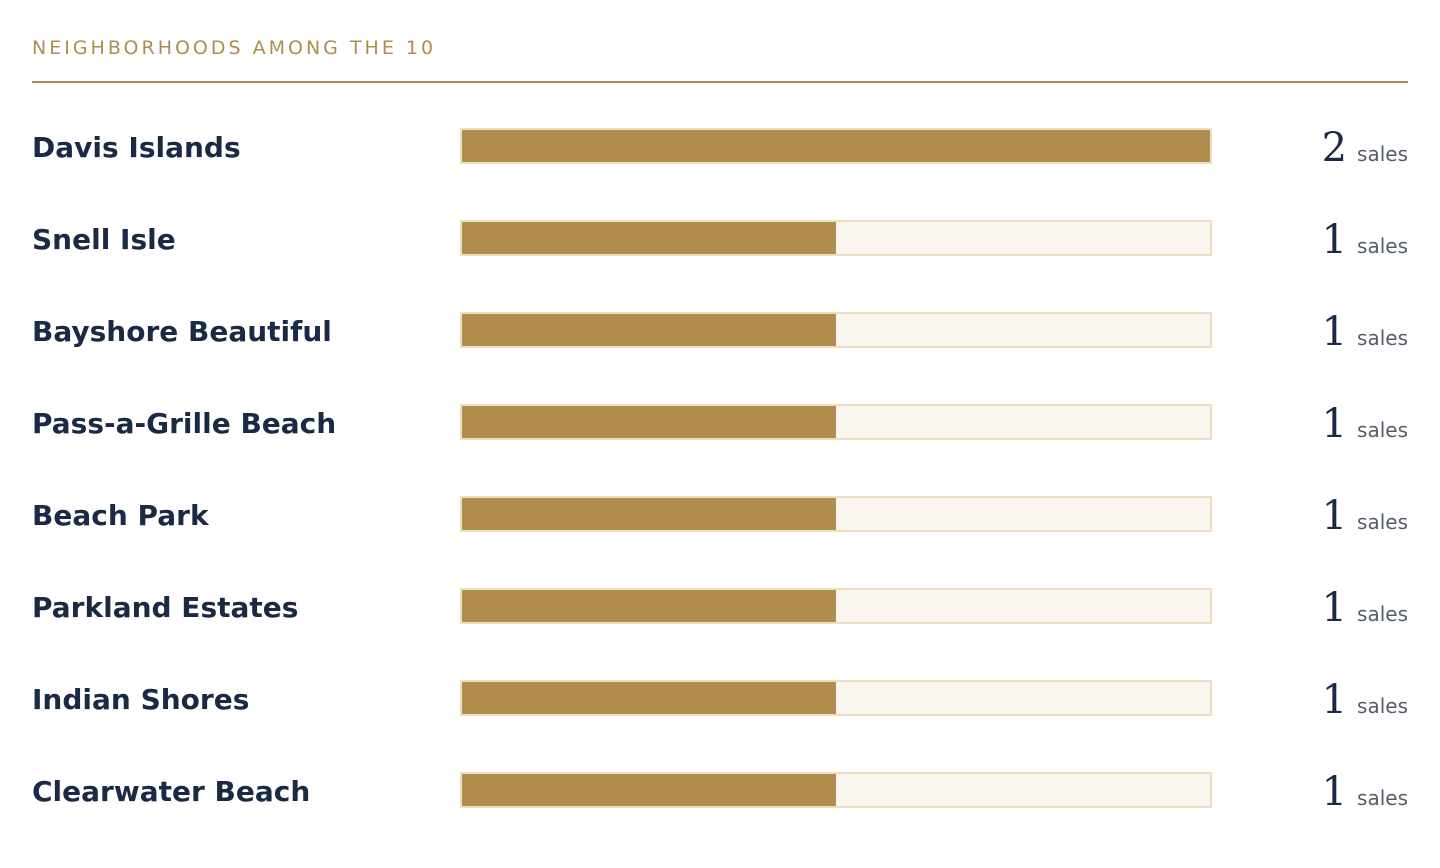 This screenshot has height=868, width=1440. What do you see at coordinates (140, 700) in the screenshot?
I see `neighborhood-name: Indian Shores` at bounding box center [140, 700].